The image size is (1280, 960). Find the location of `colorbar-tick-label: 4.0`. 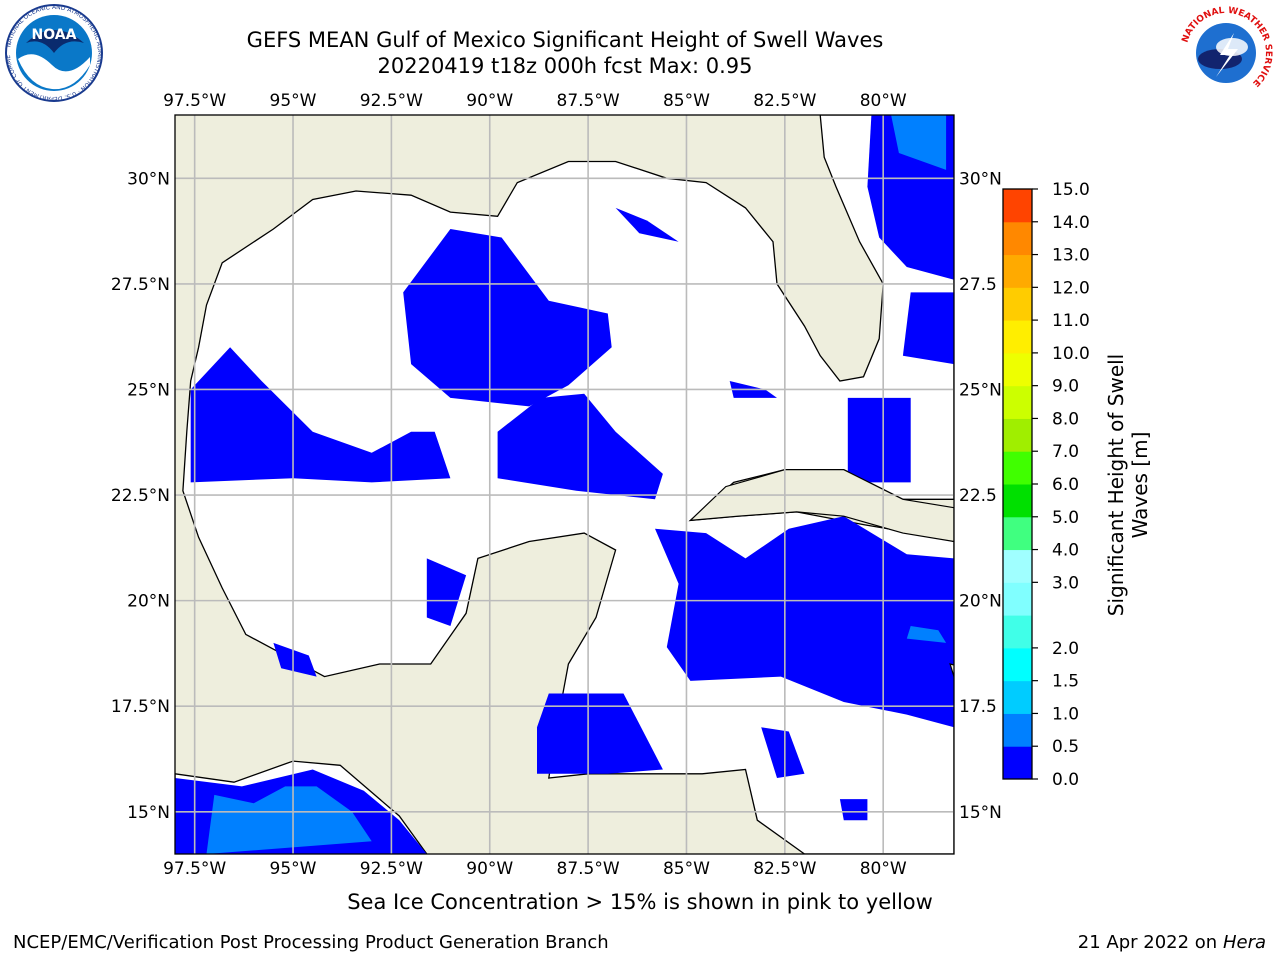

colorbar-tick-label: 4.0 is located at coordinates (1065, 551).